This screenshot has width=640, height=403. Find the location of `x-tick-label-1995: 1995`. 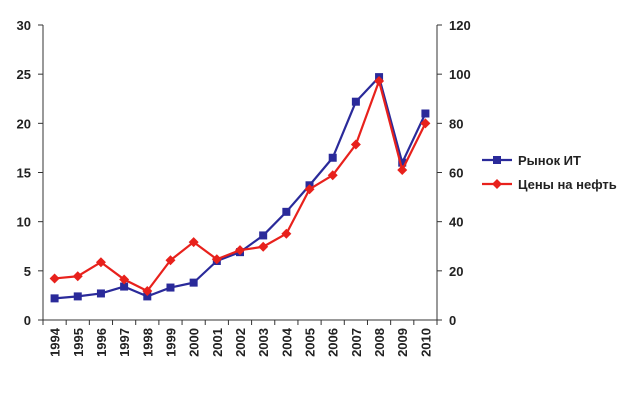

x-tick-label-1995: 1995 is located at coordinates (78, 342).